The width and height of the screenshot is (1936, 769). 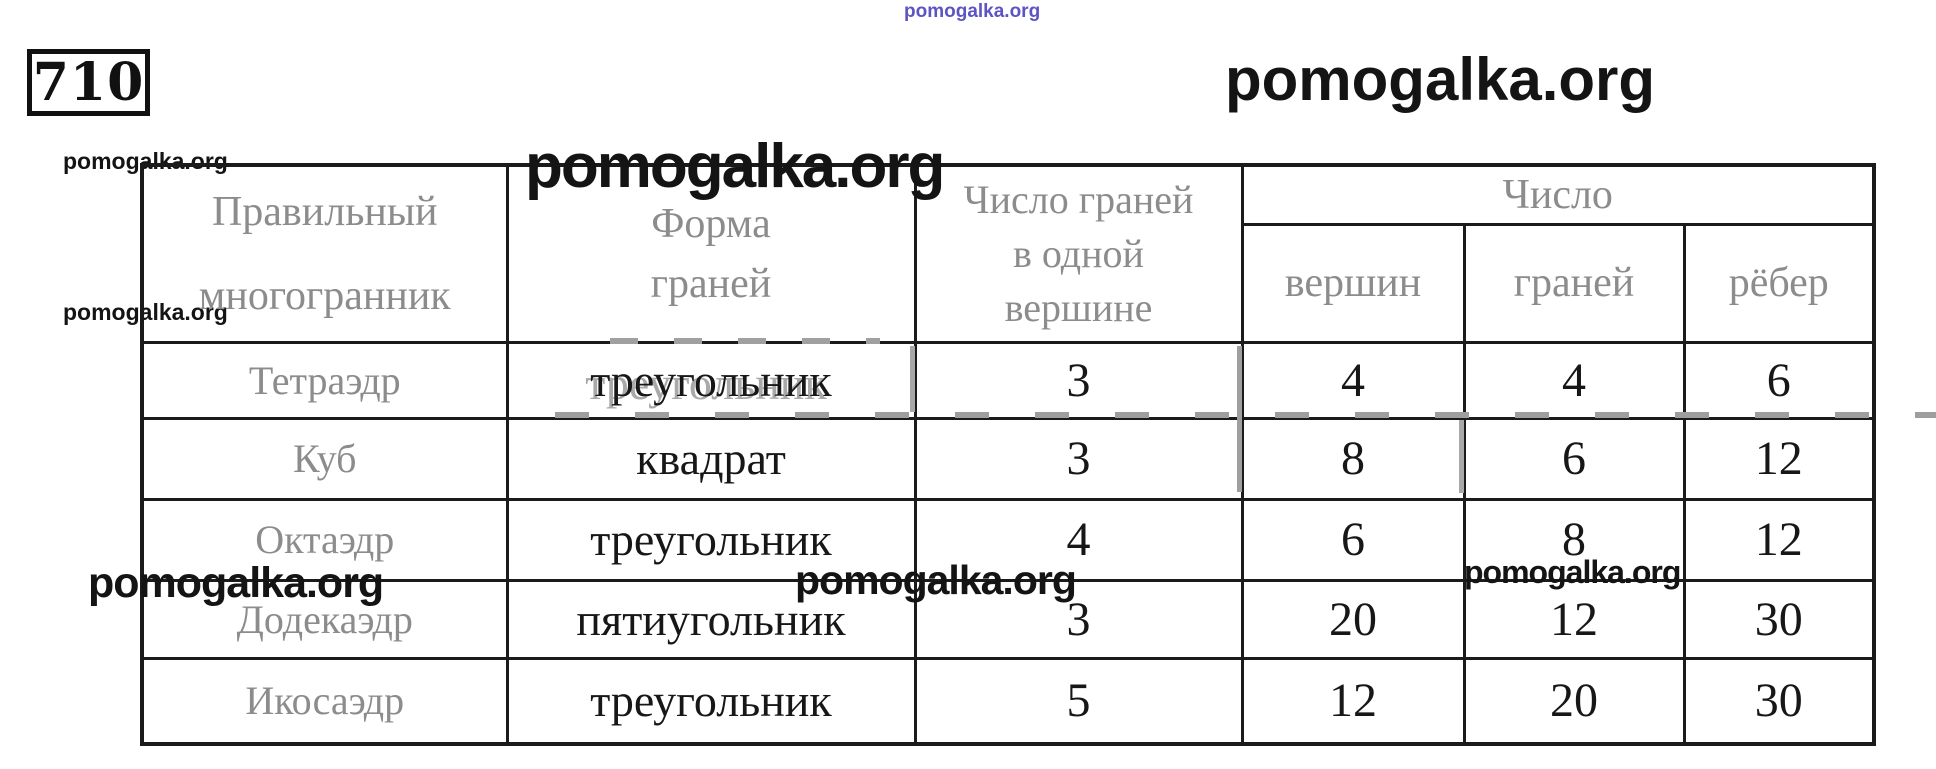 What do you see at coordinates (711, 458) in the screenshot?
I see `cell-face-shape: квадрат` at bounding box center [711, 458].